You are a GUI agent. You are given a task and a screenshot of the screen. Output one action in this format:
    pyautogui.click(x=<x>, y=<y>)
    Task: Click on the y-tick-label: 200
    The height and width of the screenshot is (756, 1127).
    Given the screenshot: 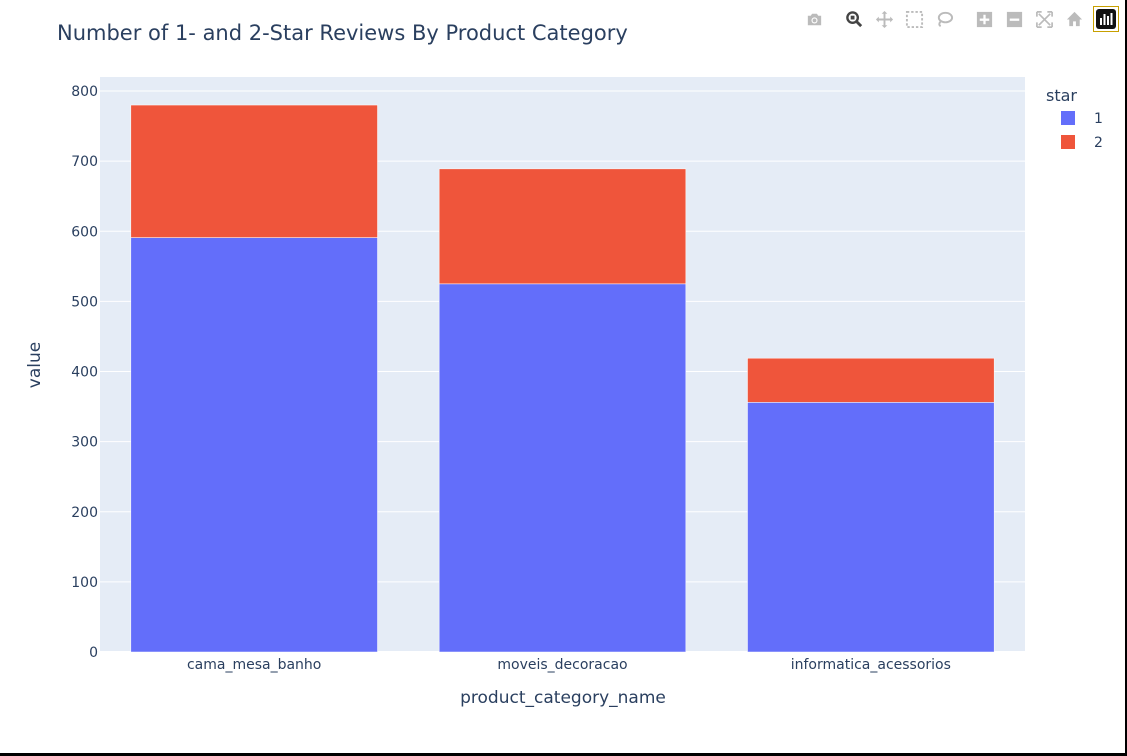 What is the action you would take?
    pyautogui.click(x=84, y=513)
    